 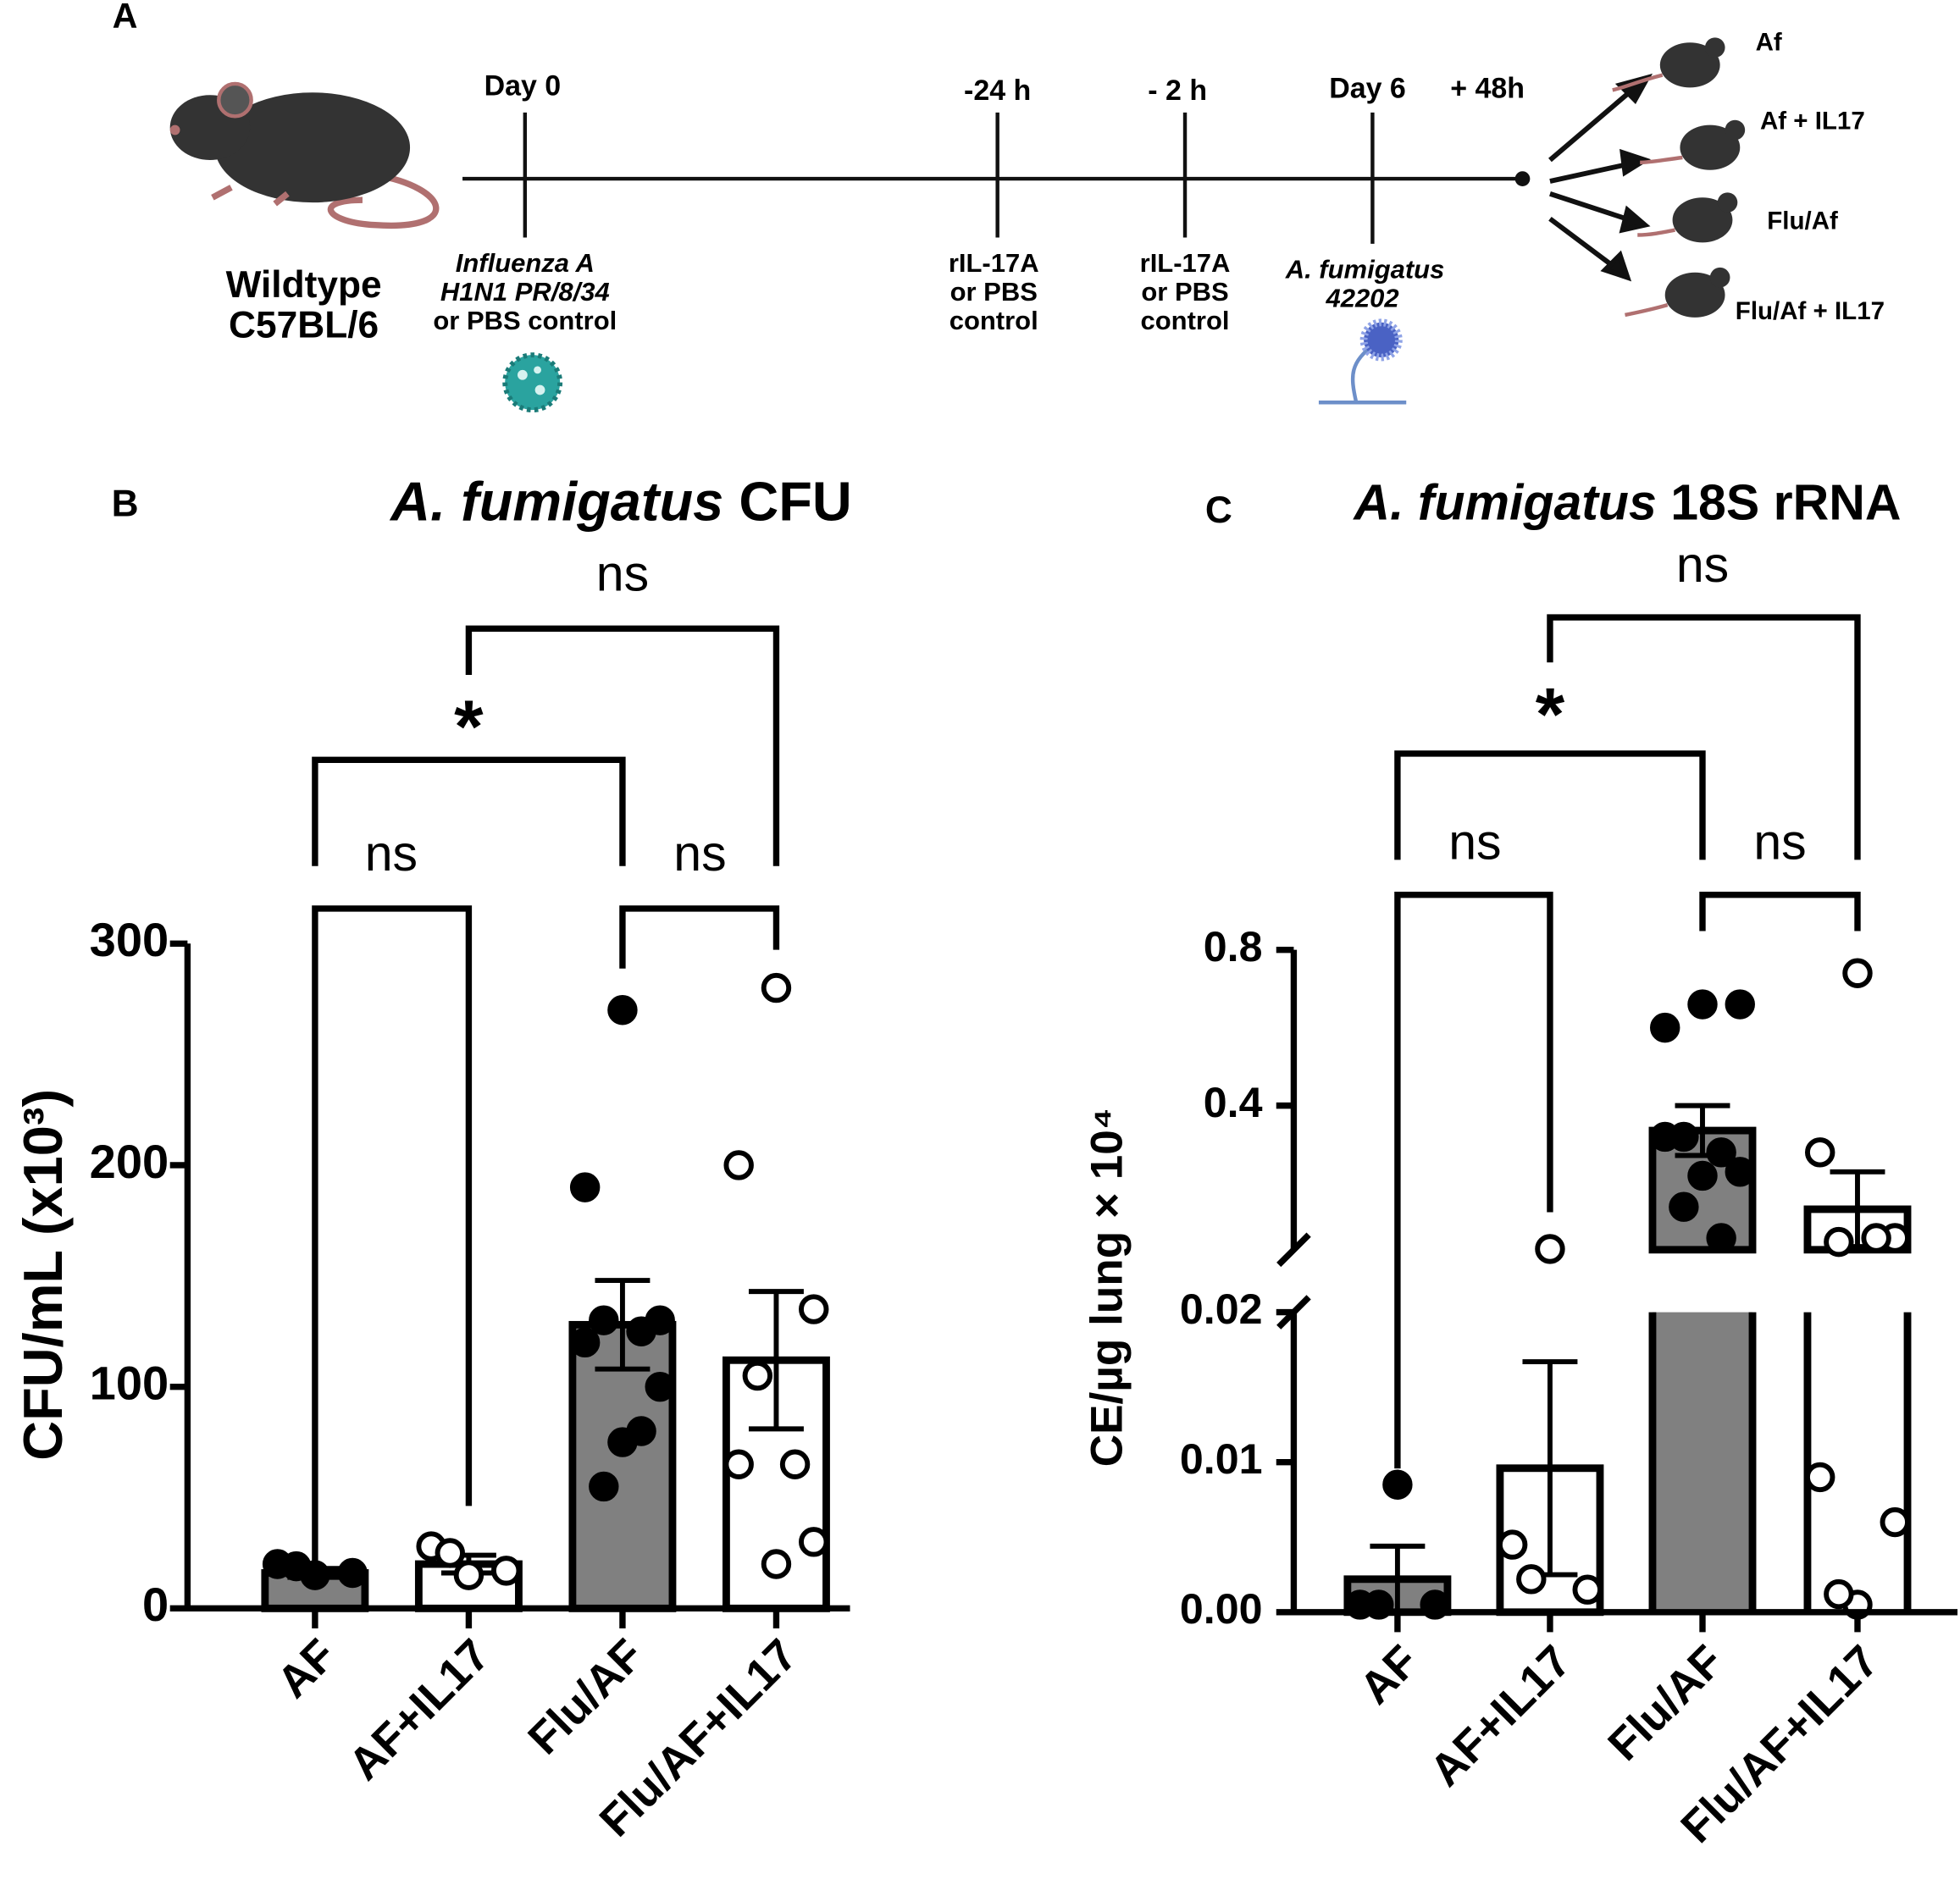 What do you see at coordinates (525, 320) in the screenshot?
I see `event-label: or PBS control` at bounding box center [525, 320].